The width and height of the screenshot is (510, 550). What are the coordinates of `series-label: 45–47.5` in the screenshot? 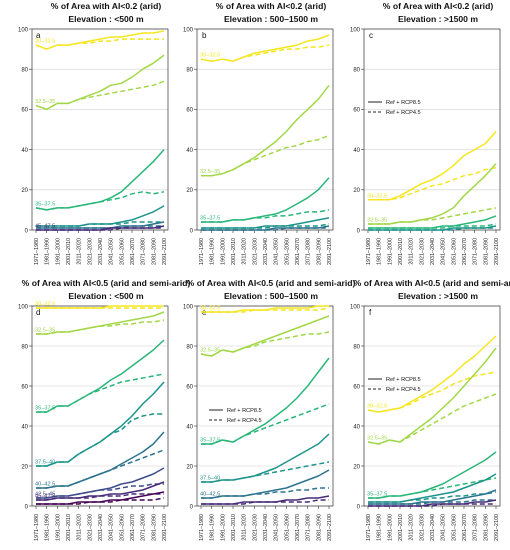 It's located at (45, 497).